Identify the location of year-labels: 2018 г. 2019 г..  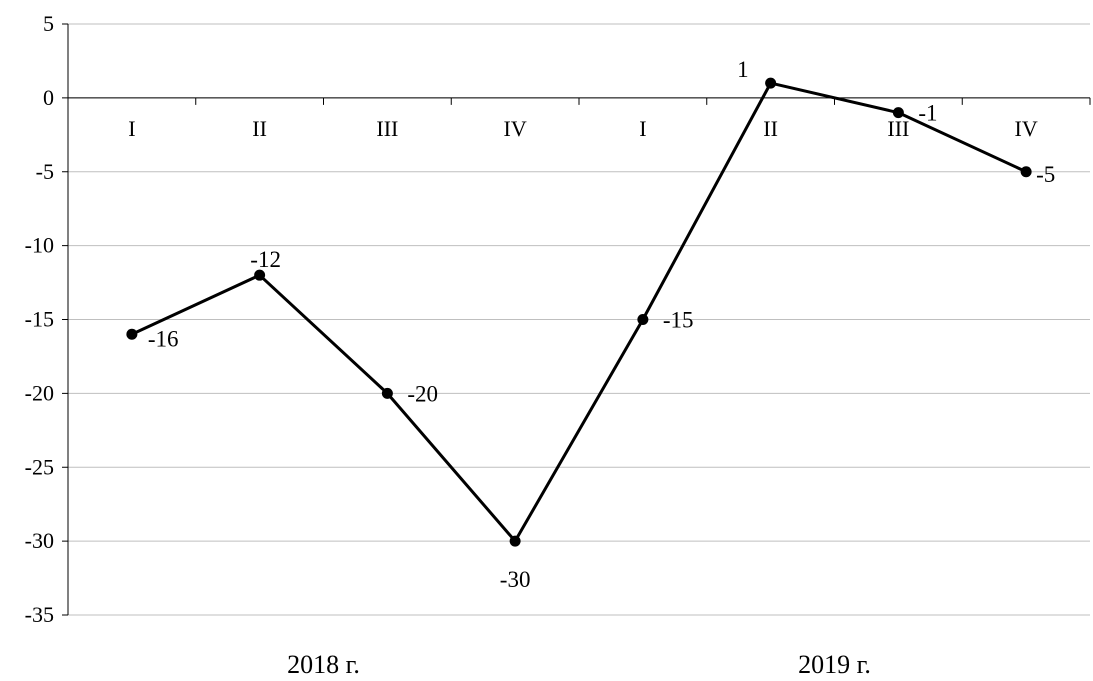
(579, 664).